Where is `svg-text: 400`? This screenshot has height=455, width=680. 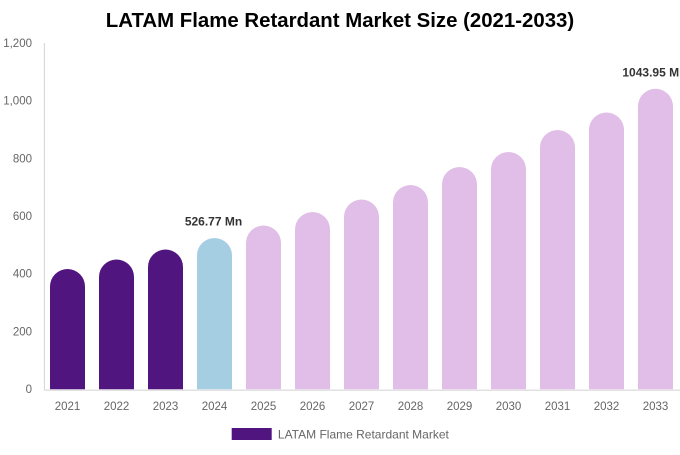 svg-text: 400 is located at coordinates (22, 275).